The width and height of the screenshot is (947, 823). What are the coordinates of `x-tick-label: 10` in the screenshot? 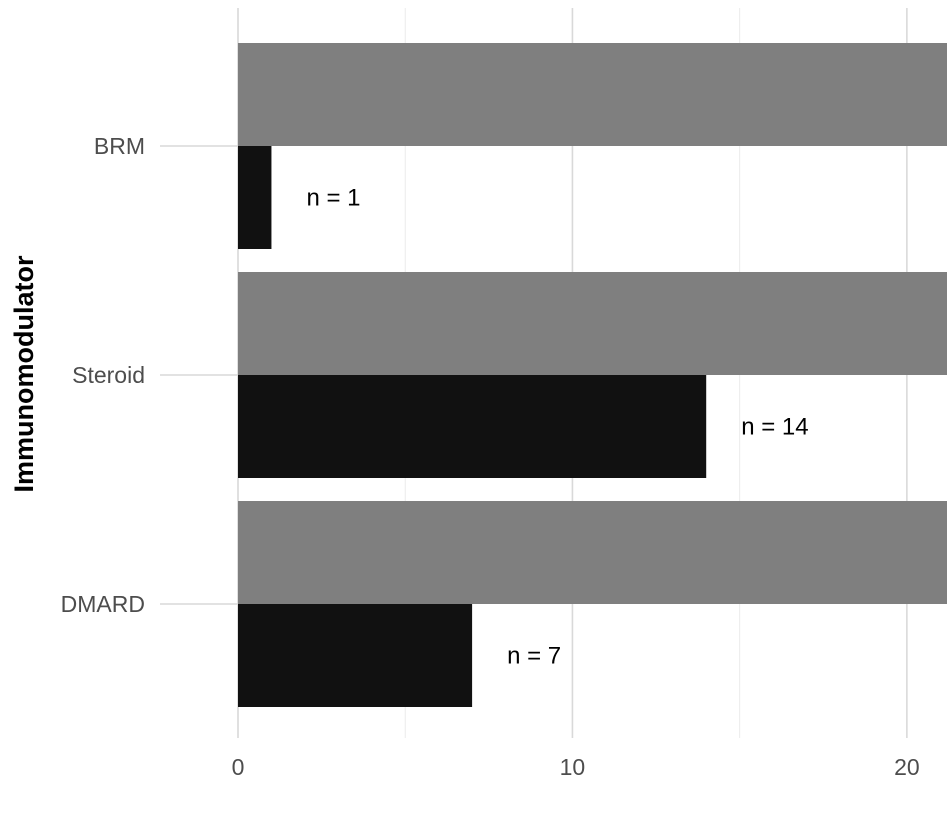 It's located at (573, 767).